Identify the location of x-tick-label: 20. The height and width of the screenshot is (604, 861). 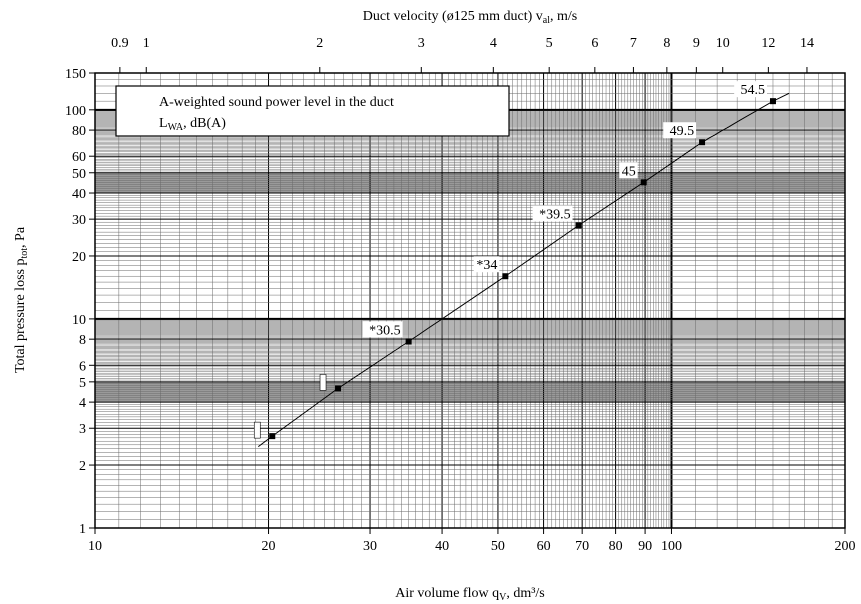
(269, 546).